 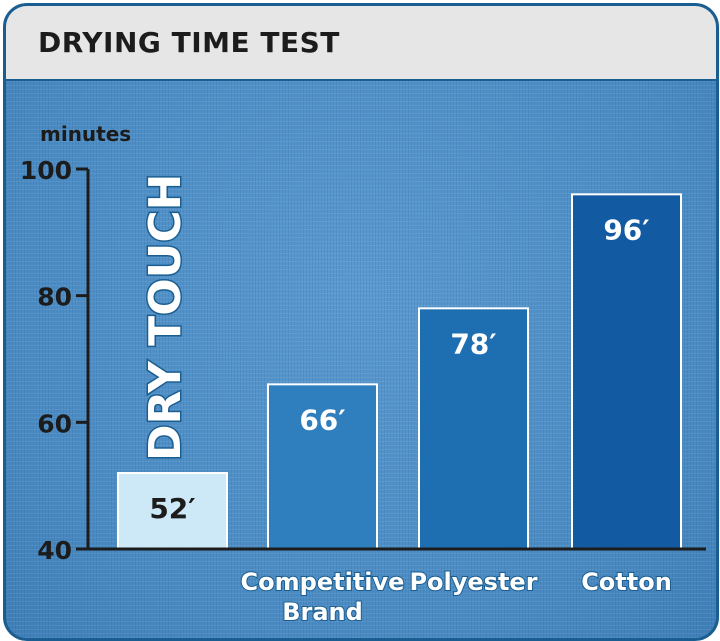 What do you see at coordinates (54, 297) in the screenshot?
I see `y-tick-label: 80` at bounding box center [54, 297].